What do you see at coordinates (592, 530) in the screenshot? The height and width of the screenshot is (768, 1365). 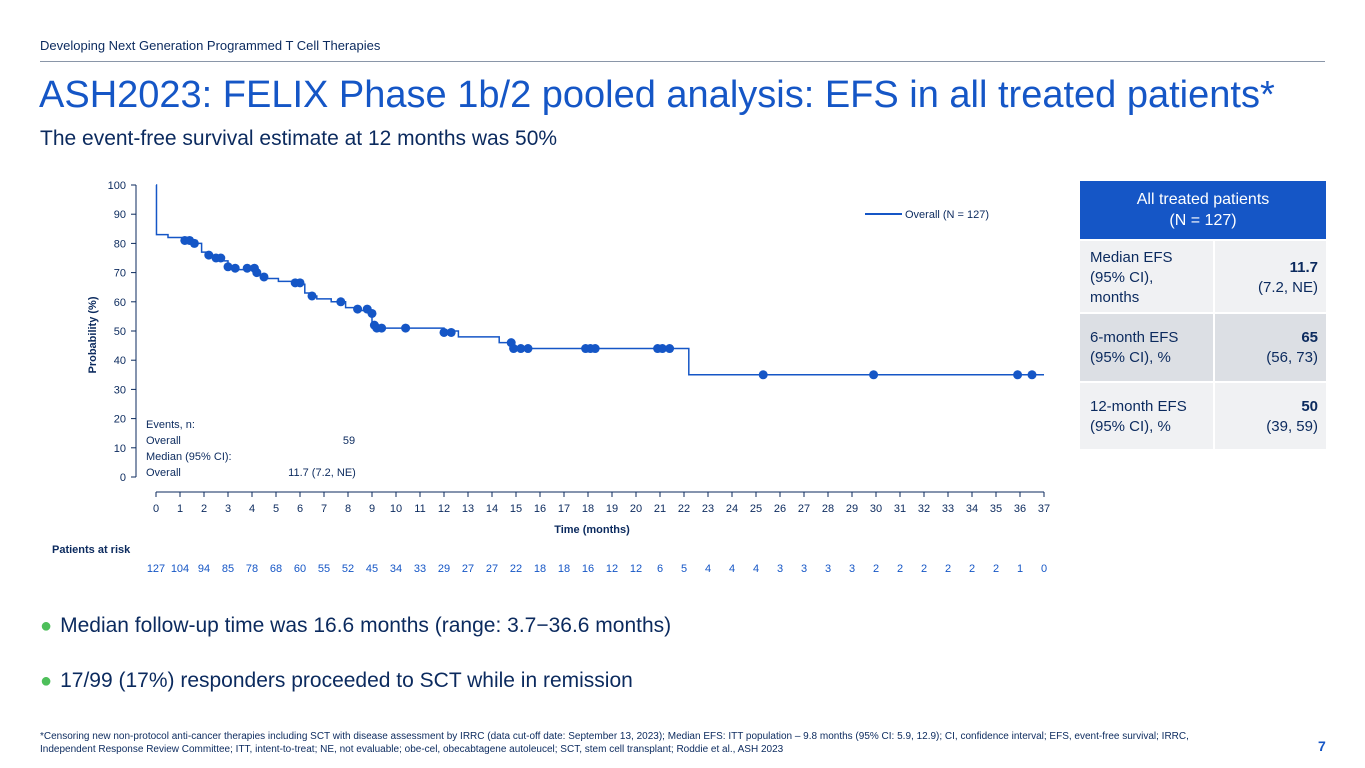 I see `x-axis-title: Time (months)` at bounding box center [592, 530].